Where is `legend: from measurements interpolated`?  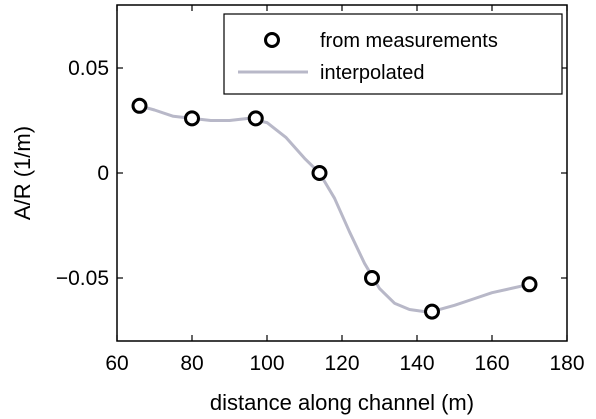 legend: from measurements interpolated is located at coordinates (393, 54).